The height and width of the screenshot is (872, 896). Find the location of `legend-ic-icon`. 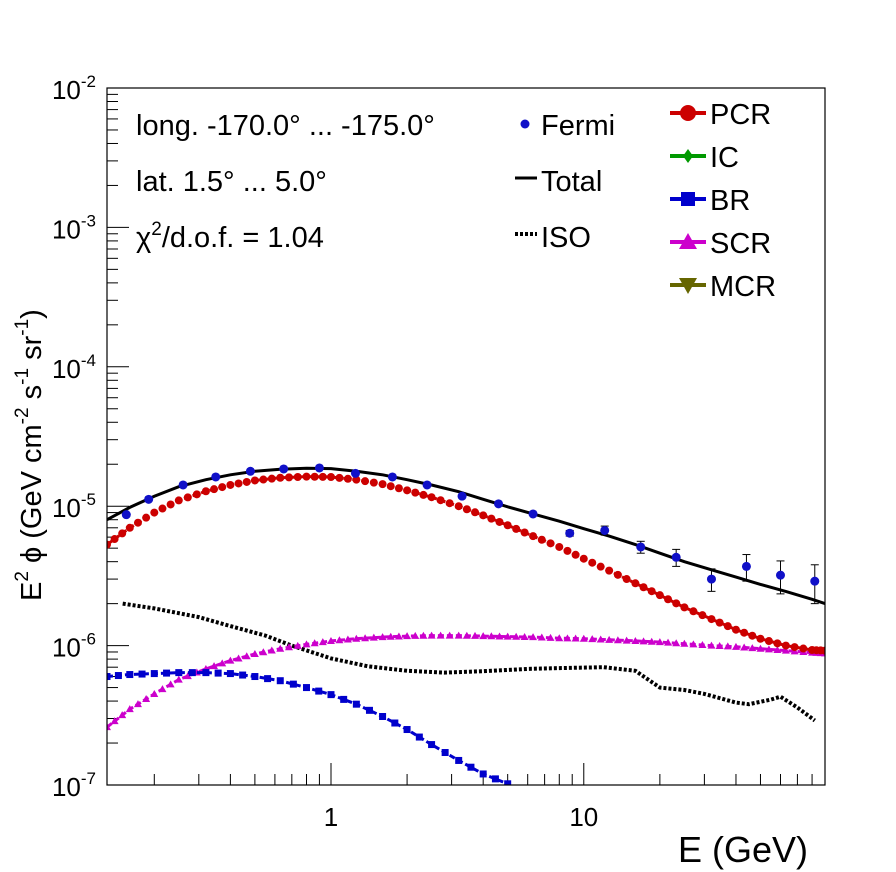

legend-ic-icon is located at coordinates (688, 156).